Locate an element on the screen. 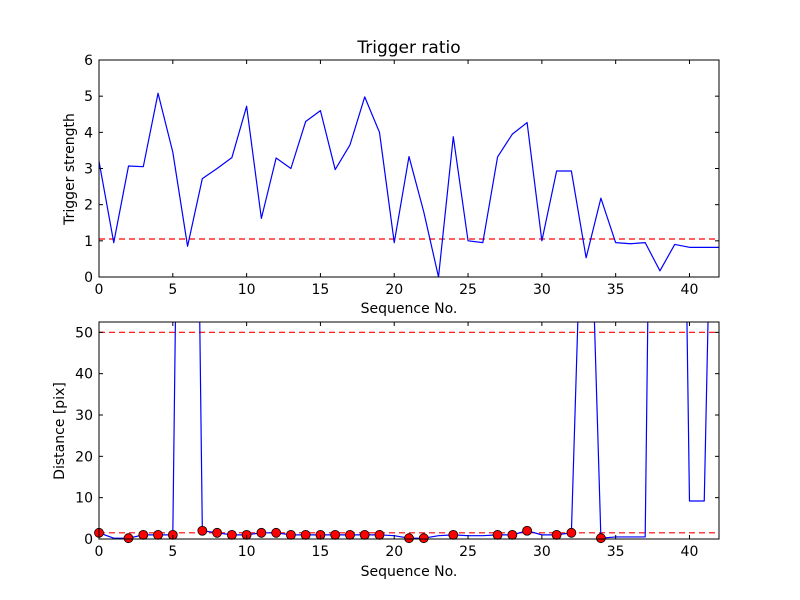 This screenshot has width=800, height=600. y-axis-label: Trigger strength is located at coordinates (70, 169).